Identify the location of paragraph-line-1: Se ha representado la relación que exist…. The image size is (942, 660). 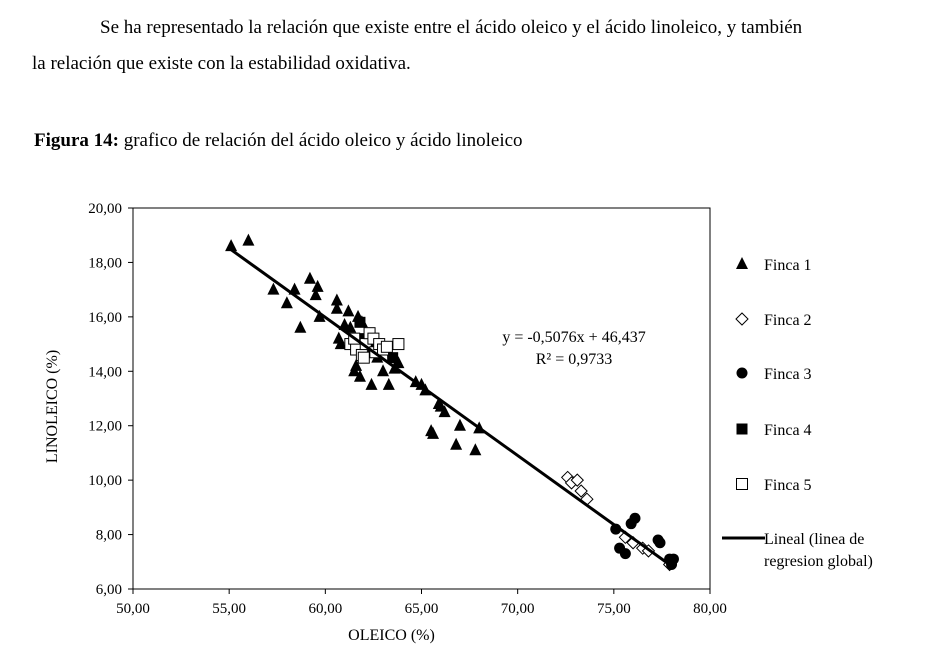
(451, 27).